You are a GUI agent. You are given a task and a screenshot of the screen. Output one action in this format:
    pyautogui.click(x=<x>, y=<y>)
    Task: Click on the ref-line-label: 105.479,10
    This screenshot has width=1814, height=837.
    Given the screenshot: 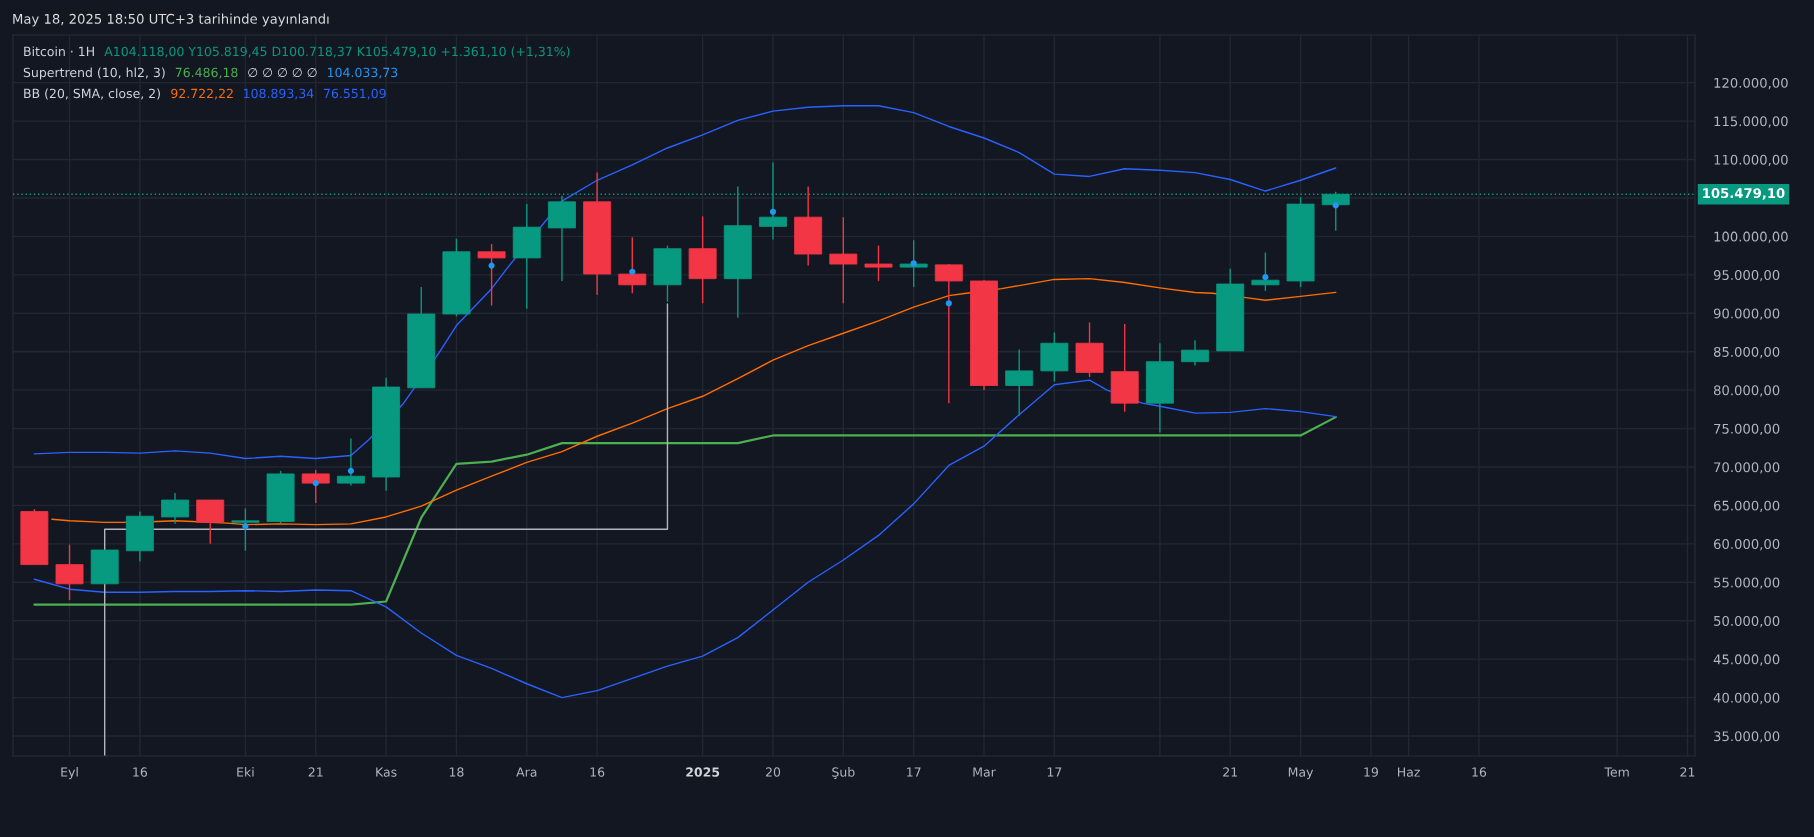 What is the action you would take?
    pyautogui.click(x=1744, y=194)
    